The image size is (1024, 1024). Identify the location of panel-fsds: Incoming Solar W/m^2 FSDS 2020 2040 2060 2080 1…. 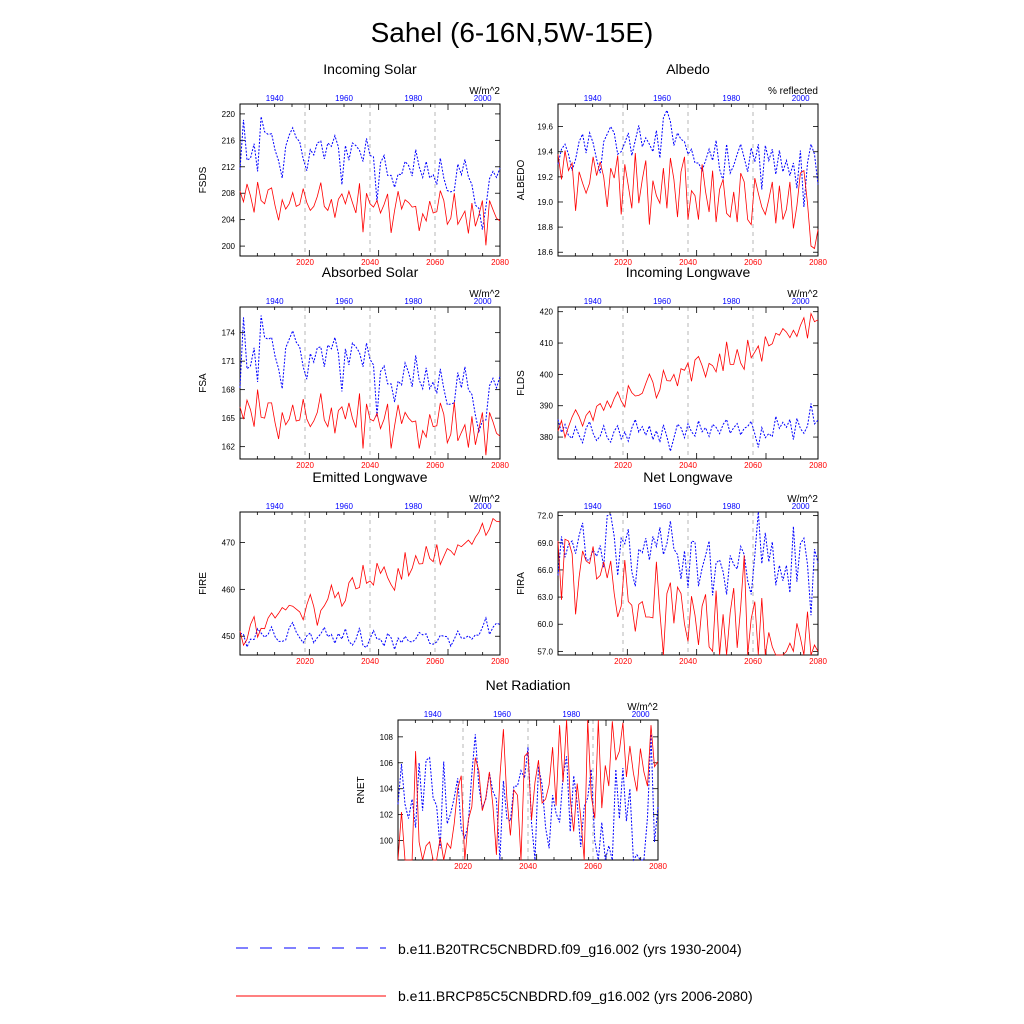
(353, 164).